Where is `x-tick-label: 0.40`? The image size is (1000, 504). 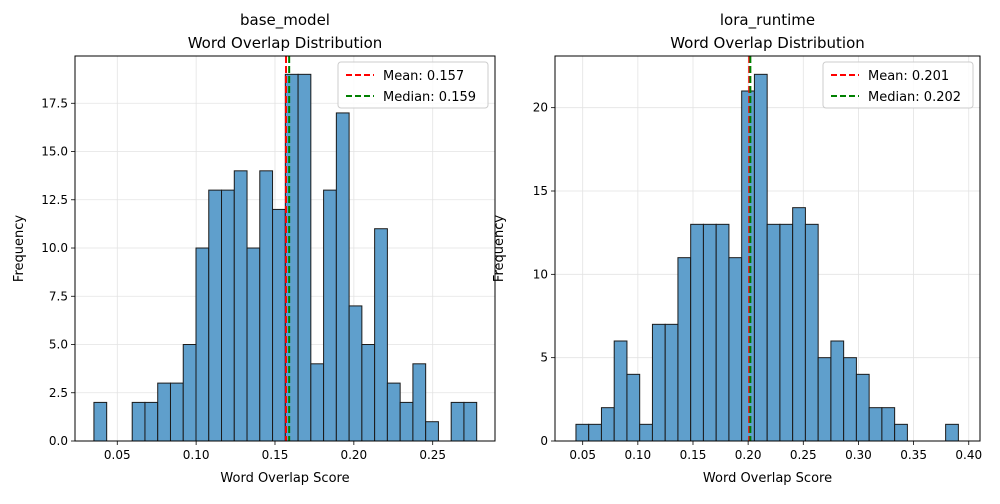 x-tick-label: 0.40 is located at coordinates (968, 455).